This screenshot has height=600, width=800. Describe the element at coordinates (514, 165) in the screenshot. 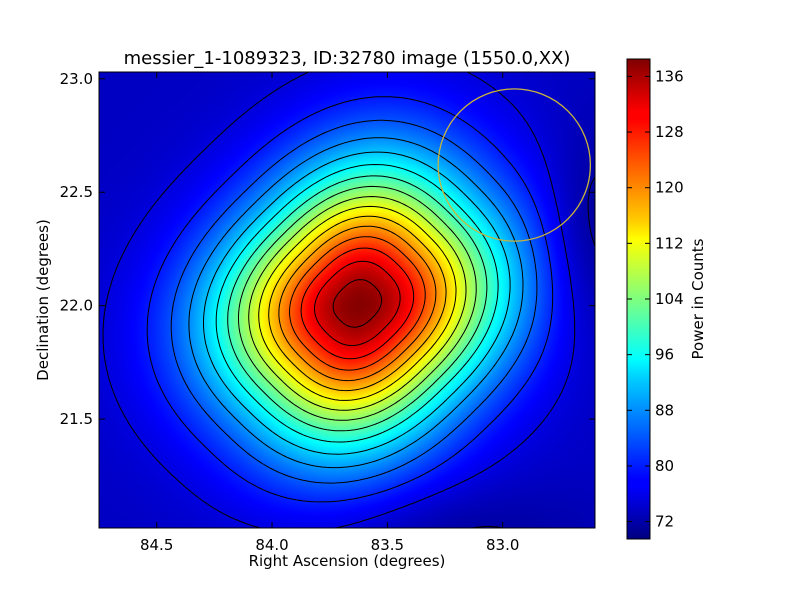

I see `marker-circle` at that location.